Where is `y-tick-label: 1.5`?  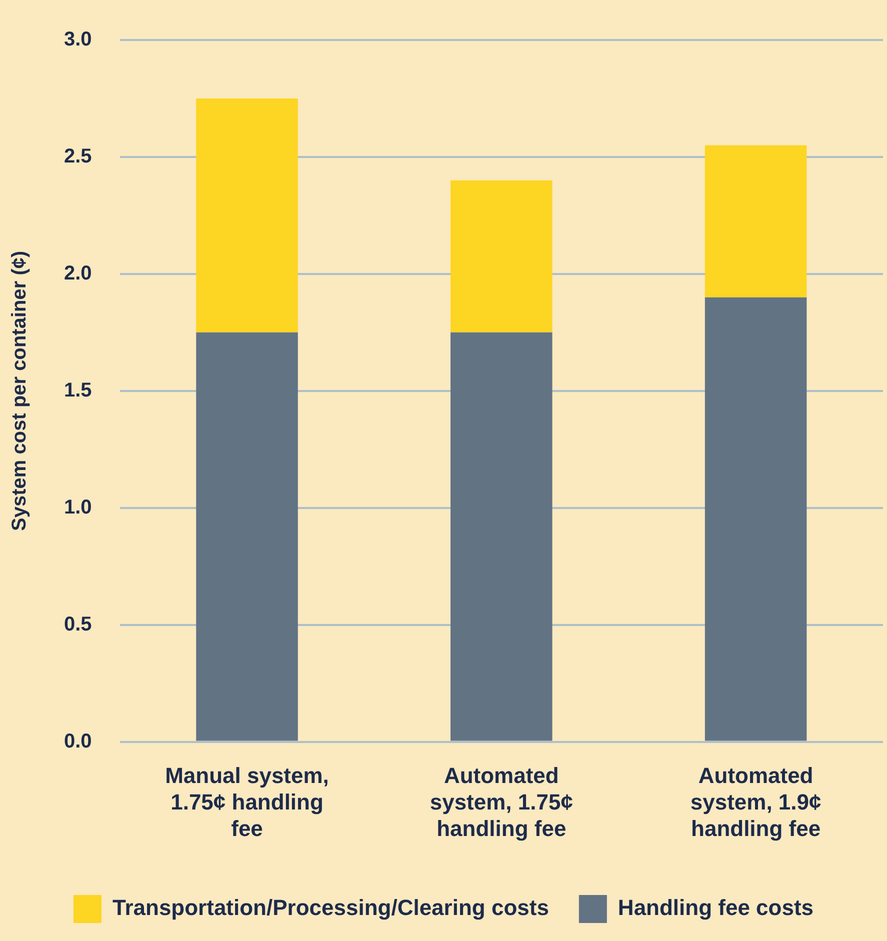 y-tick-label: 1.5 is located at coordinates (78, 390).